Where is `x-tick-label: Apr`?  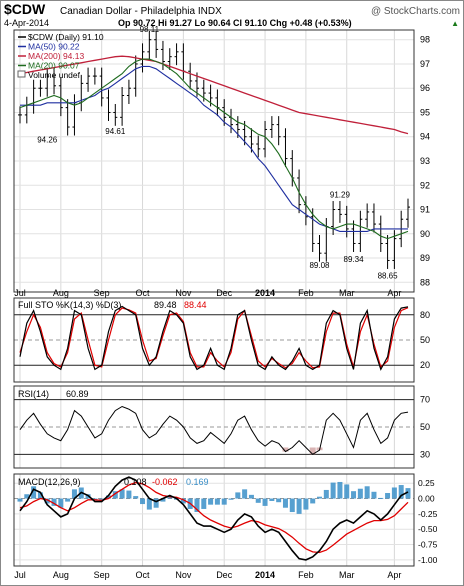 x-tick-label: Apr is located at coordinates (394, 575).